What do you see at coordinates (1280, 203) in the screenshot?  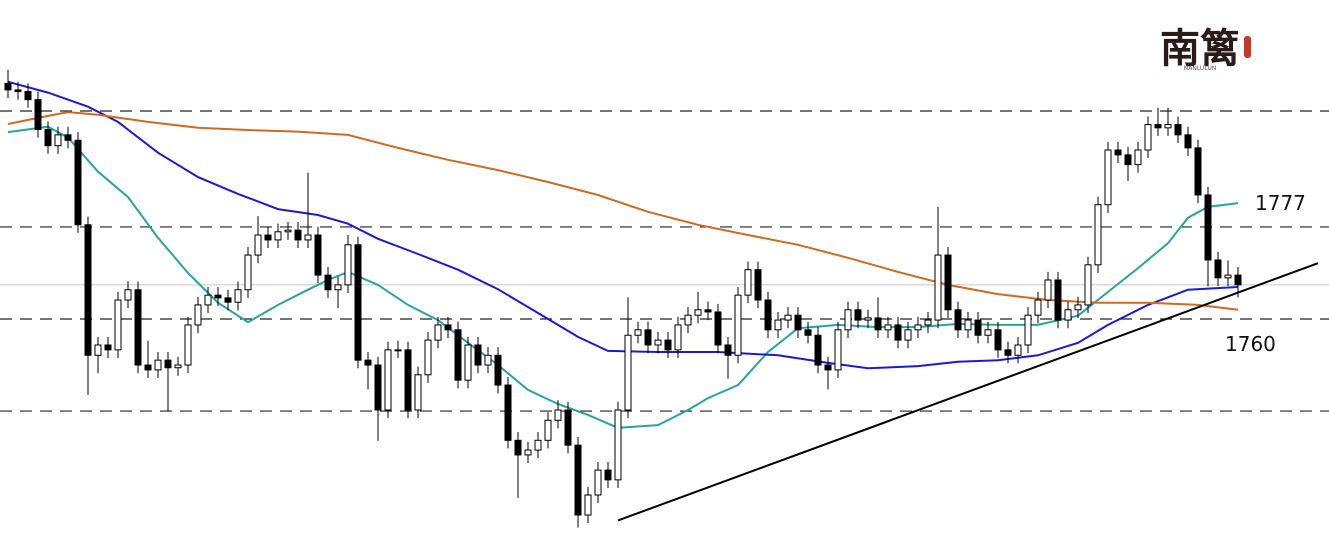 I see `level-label: 1777` at bounding box center [1280, 203].